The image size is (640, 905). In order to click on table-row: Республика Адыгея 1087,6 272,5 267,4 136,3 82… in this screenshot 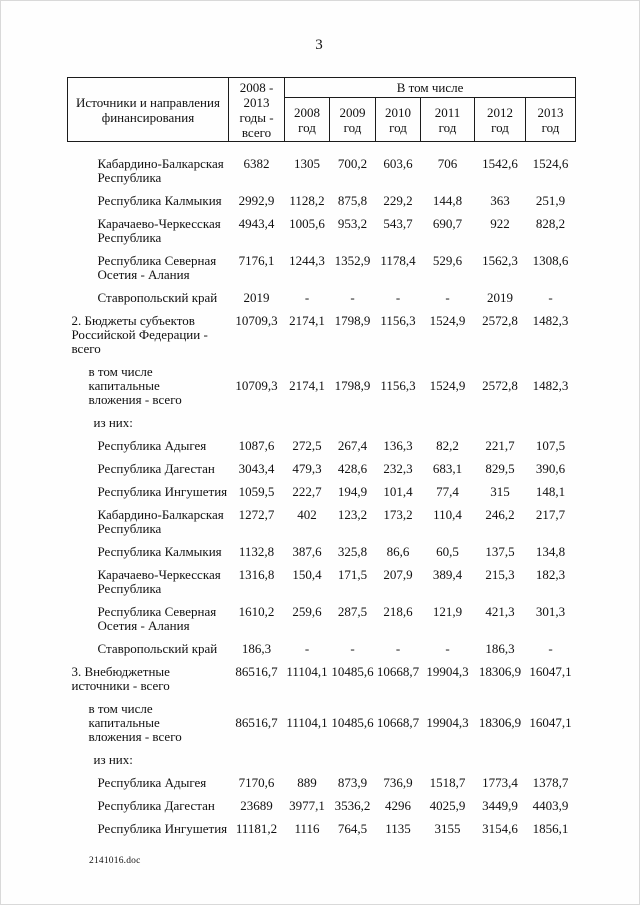, I will do `click(322, 446)`.